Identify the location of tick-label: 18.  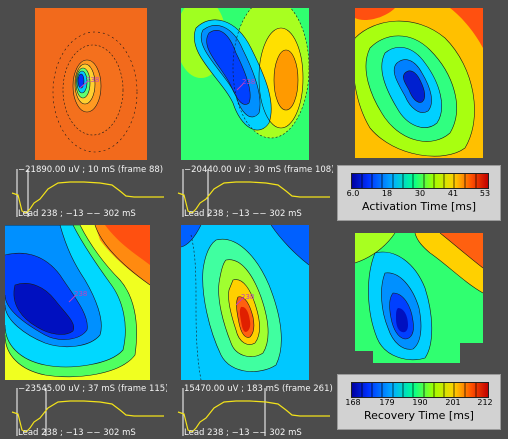
(387, 193).